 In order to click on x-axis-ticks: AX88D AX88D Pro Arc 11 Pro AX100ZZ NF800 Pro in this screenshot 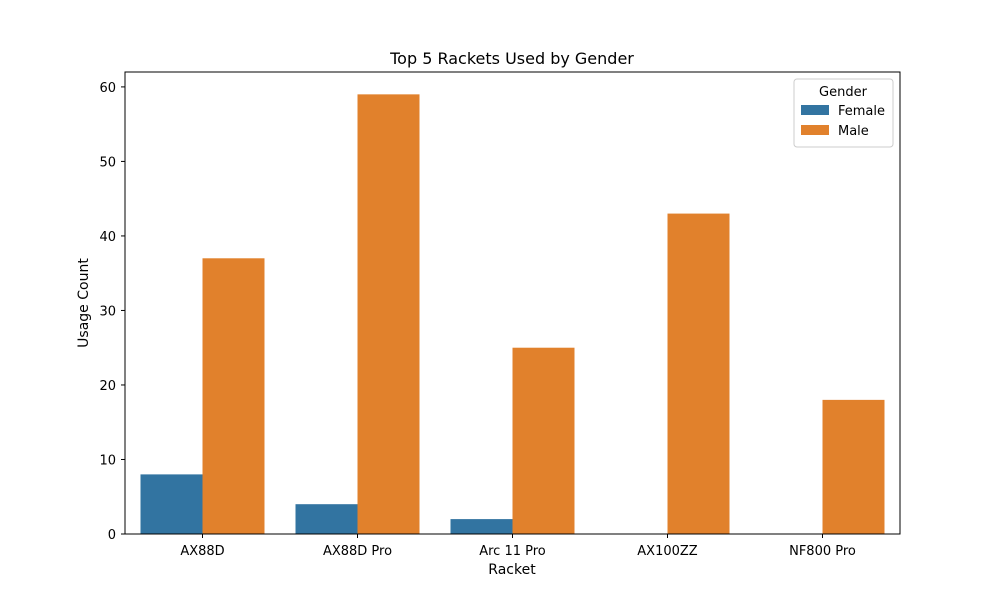, I will do `click(518, 546)`.